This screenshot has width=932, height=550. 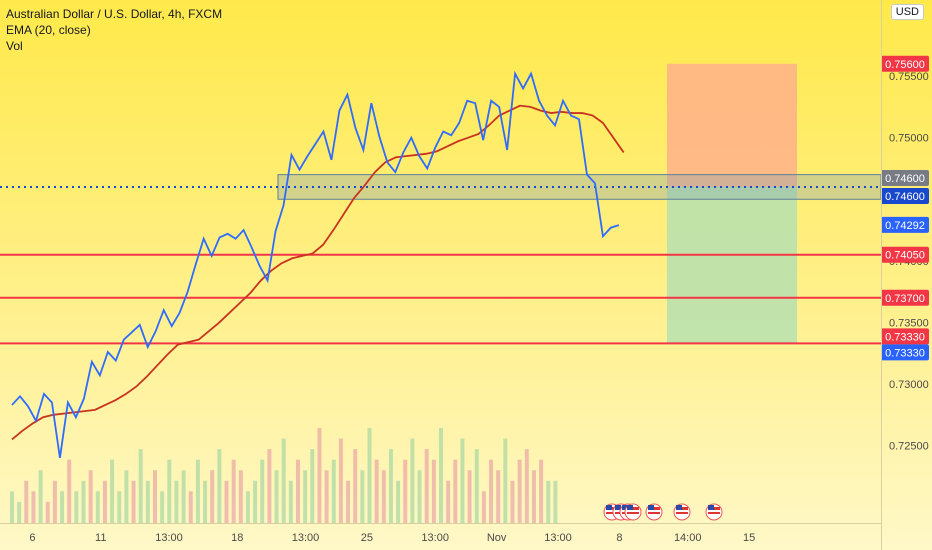 I want to click on position-stop-zone, so click(x=732, y=125).